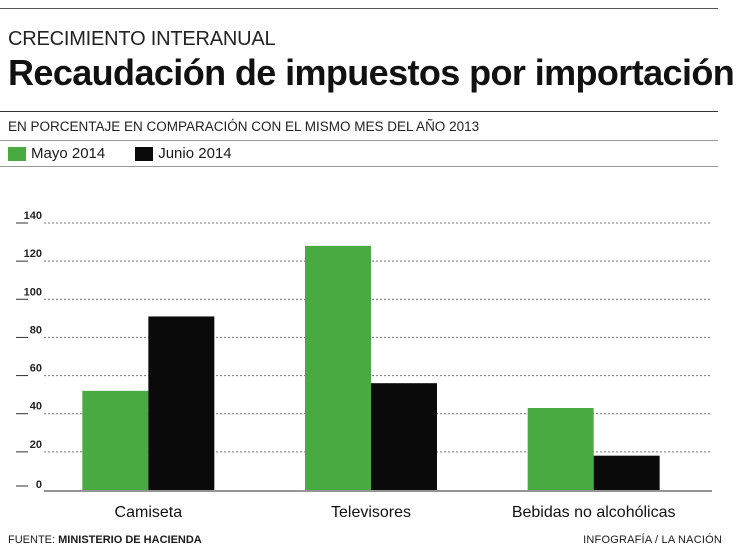 The image size is (738, 553). I want to click on subtitle-rule, so click(359, 140).